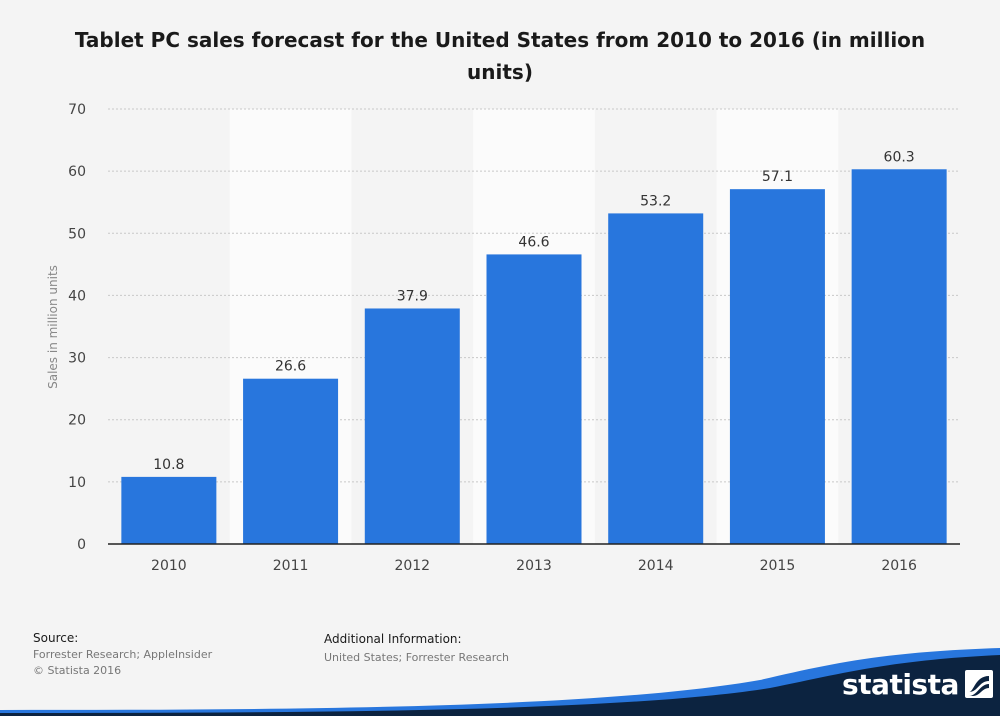 The width and height of the screenshot is (1000, 716). Describe the element at coordinates (412, 296) in the screenshot. I see `bar-value-label: 37.9` at that location.